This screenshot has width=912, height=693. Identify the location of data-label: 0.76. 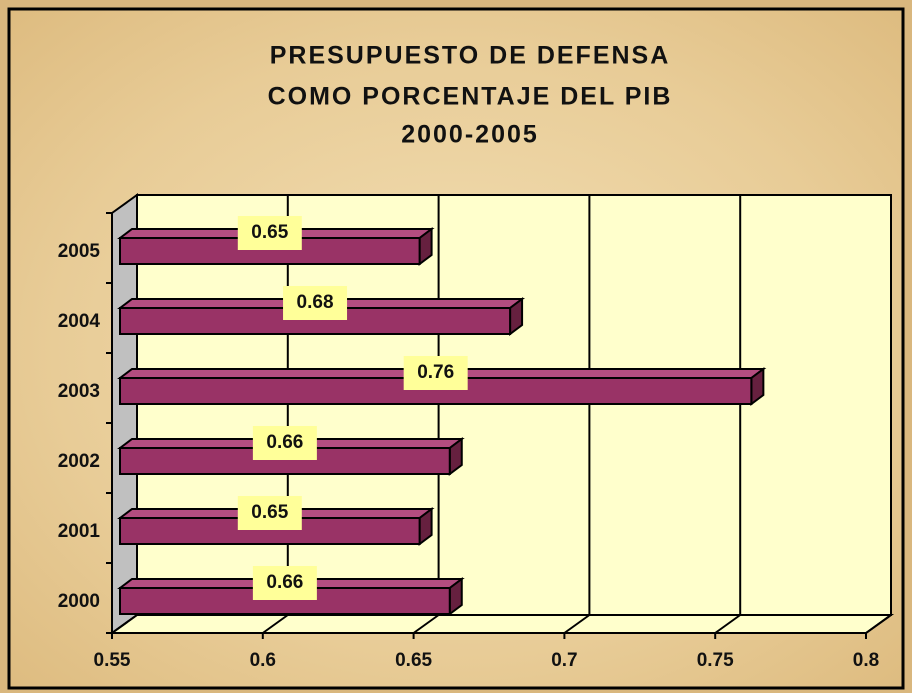
(435, 372).